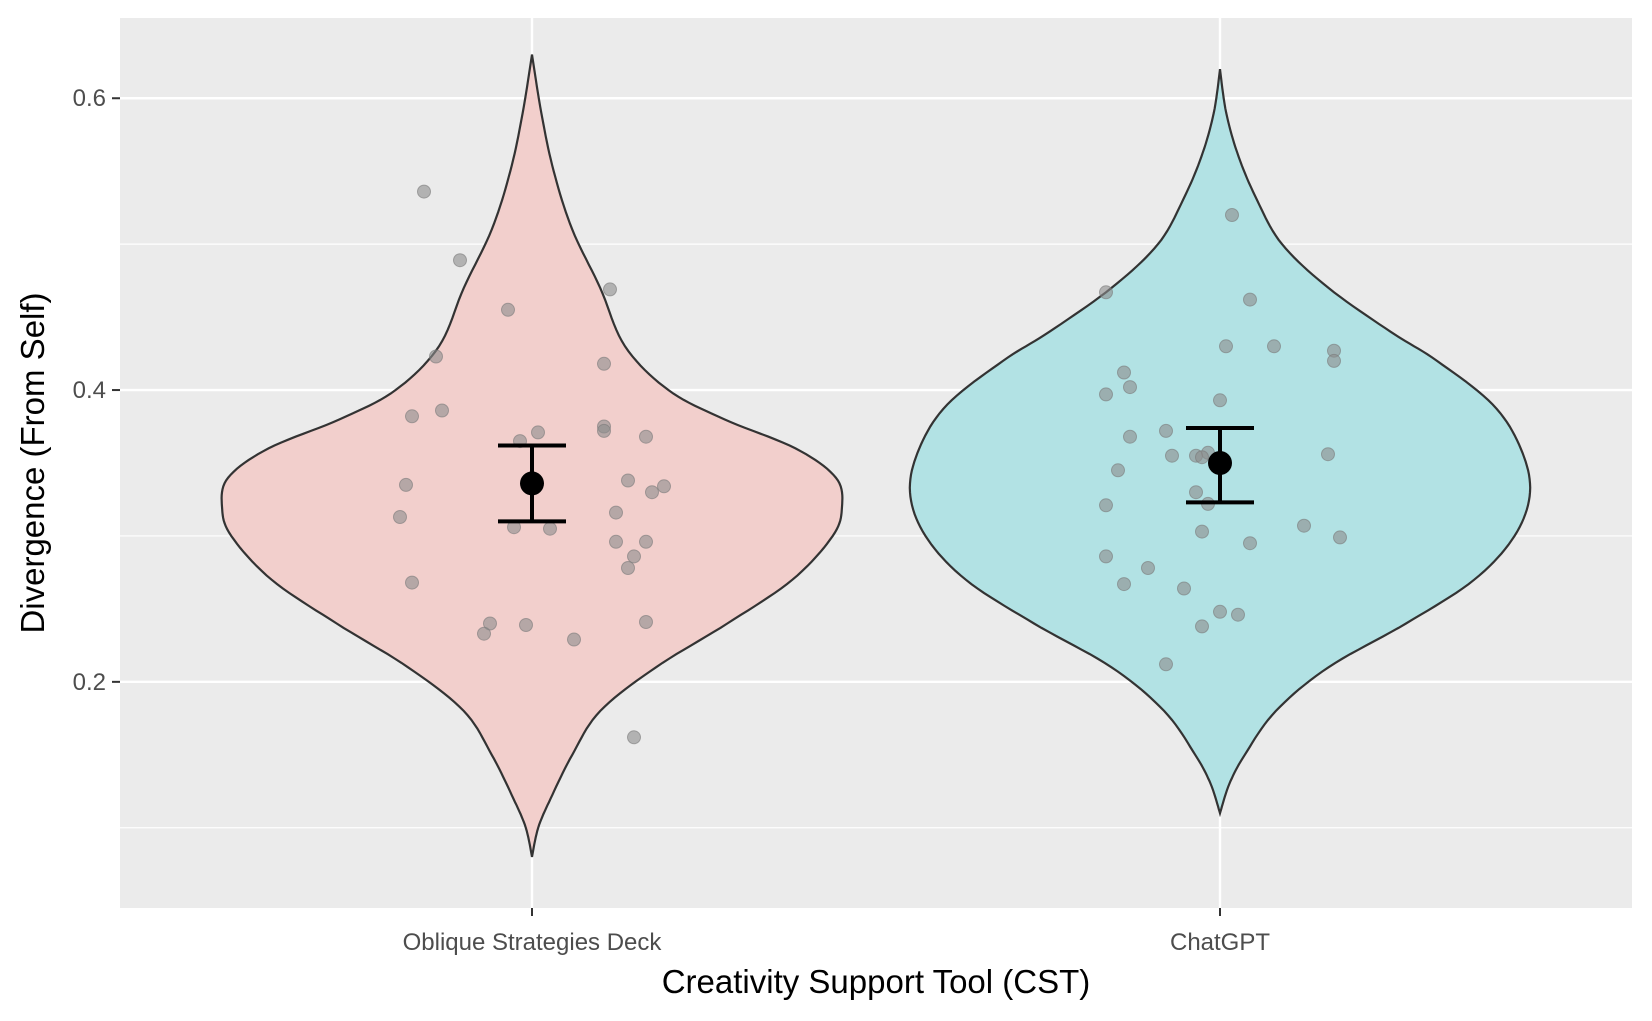 This screenshot has height=1021, width=1652. I want to click on y-axis: 0.2 0.4 0.6, so click(96, 390).